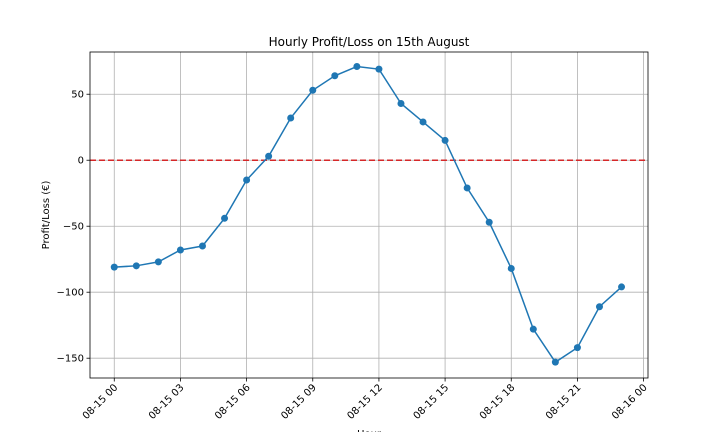 The height and width of the screenshot is (432, 720). Describe the element at coordinates (369, 42) in the screenshot. I see `chart-title: Hourly Profit/Loss on 15th August` at that location.